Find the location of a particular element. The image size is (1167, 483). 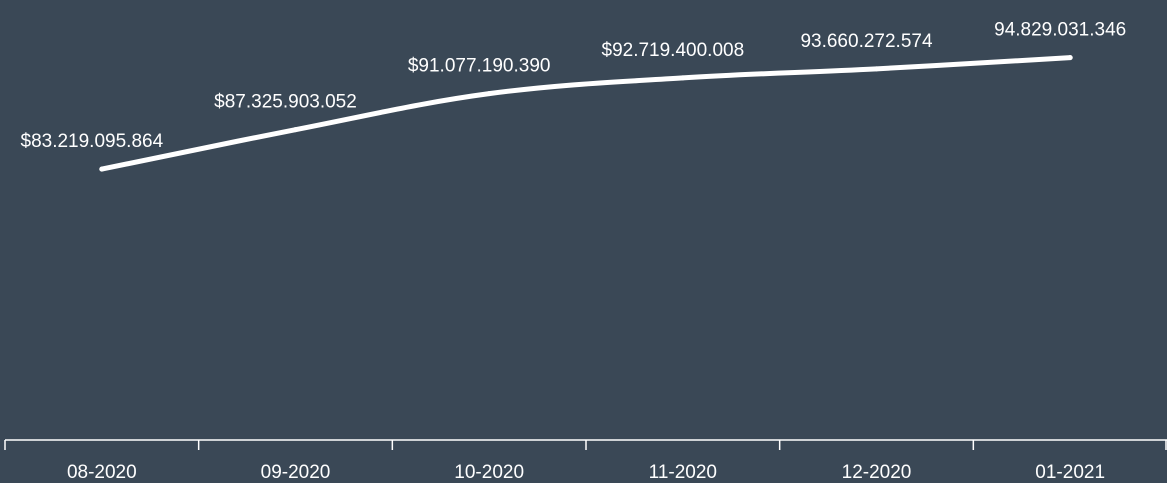

data-label: 94.829.031.346 is located at coordinates (1060, 30).